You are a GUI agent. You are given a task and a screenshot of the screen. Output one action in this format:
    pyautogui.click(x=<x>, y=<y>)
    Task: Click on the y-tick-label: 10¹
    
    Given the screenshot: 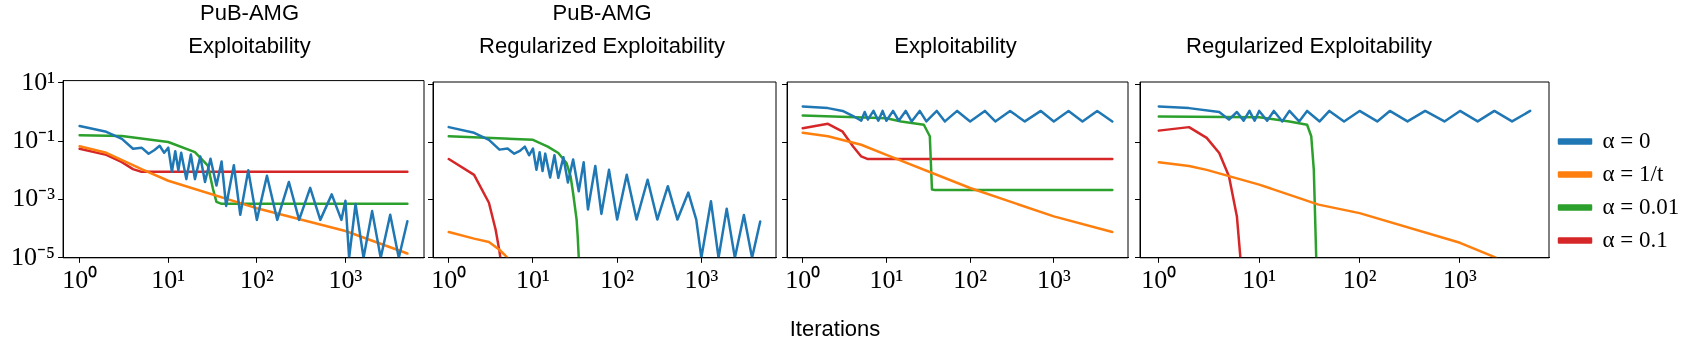 What is the action you would take?
    pyautogui.click(x=38, y=81)
    